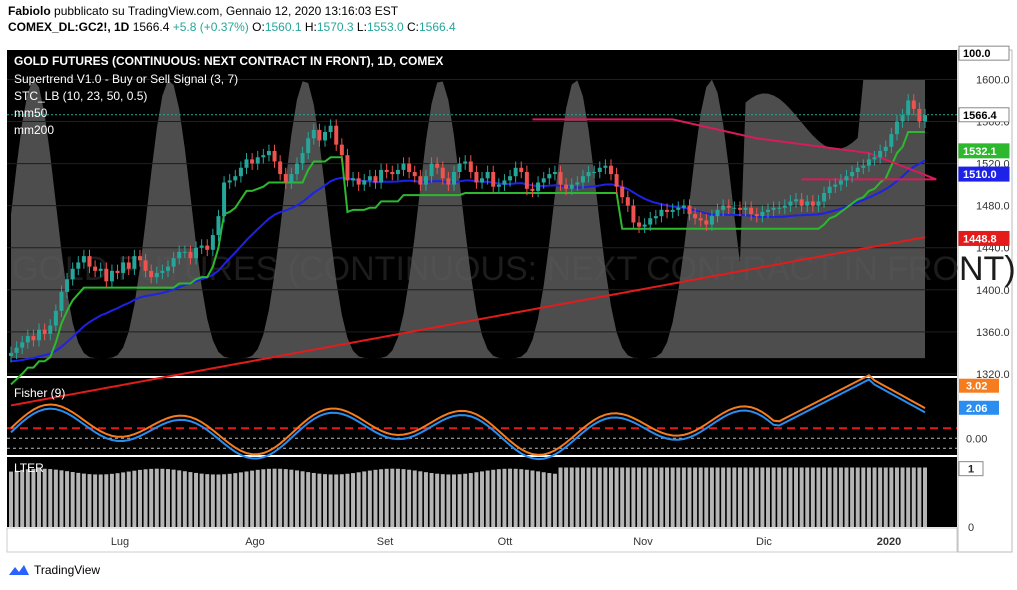 The image size is (1017, 590). I want to click on price-tick-label: 1320.0, so click(993, 375).